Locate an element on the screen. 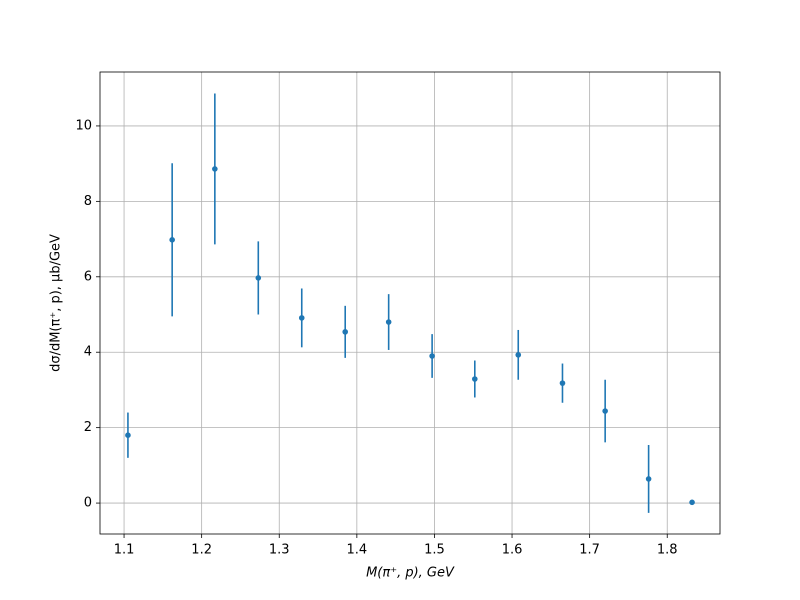  x-tick-label: 1.6 is located at coordinates (512, 550).